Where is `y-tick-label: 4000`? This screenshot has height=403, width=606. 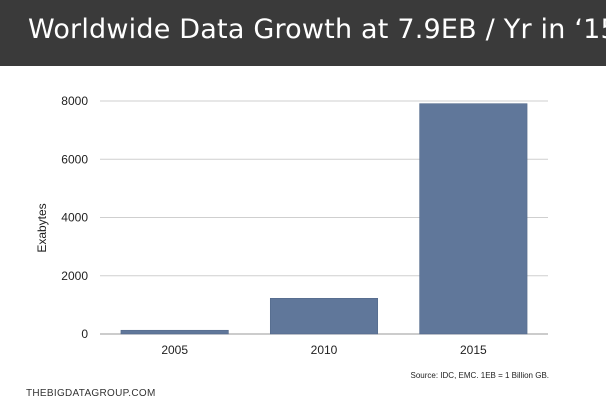 y-tick-label: 4000 is located at coordinates (74, 218).